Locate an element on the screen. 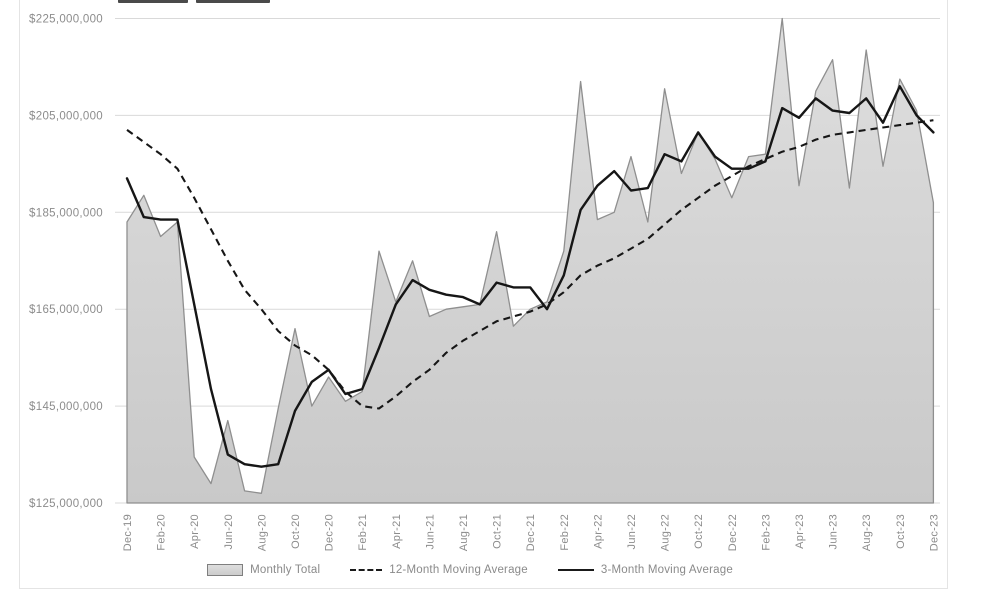 The width and height of the screenshot is (1000, 612). x-axis-label: Oct-20 is located at coordinates (296, 531).